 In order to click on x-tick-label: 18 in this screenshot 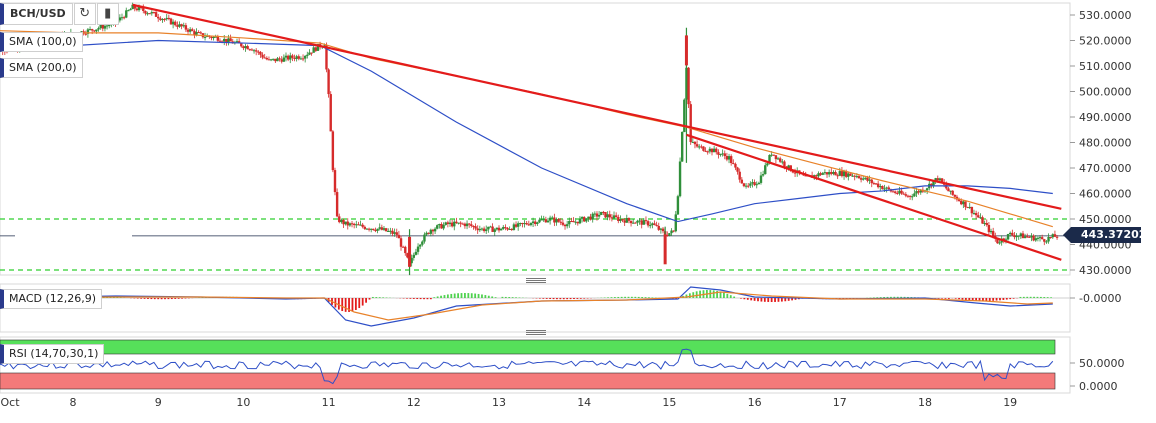, I will do `click(925, 402)`.